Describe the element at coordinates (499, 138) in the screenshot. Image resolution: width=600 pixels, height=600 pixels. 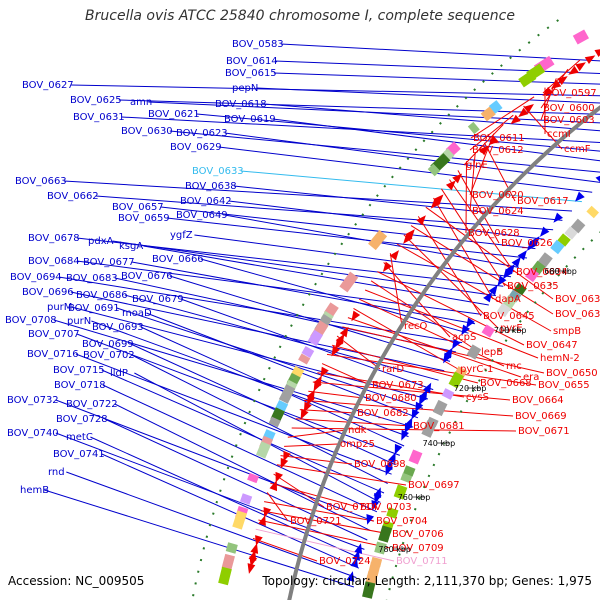
I see `reverse-gene-label: BOV_0611` at that location.